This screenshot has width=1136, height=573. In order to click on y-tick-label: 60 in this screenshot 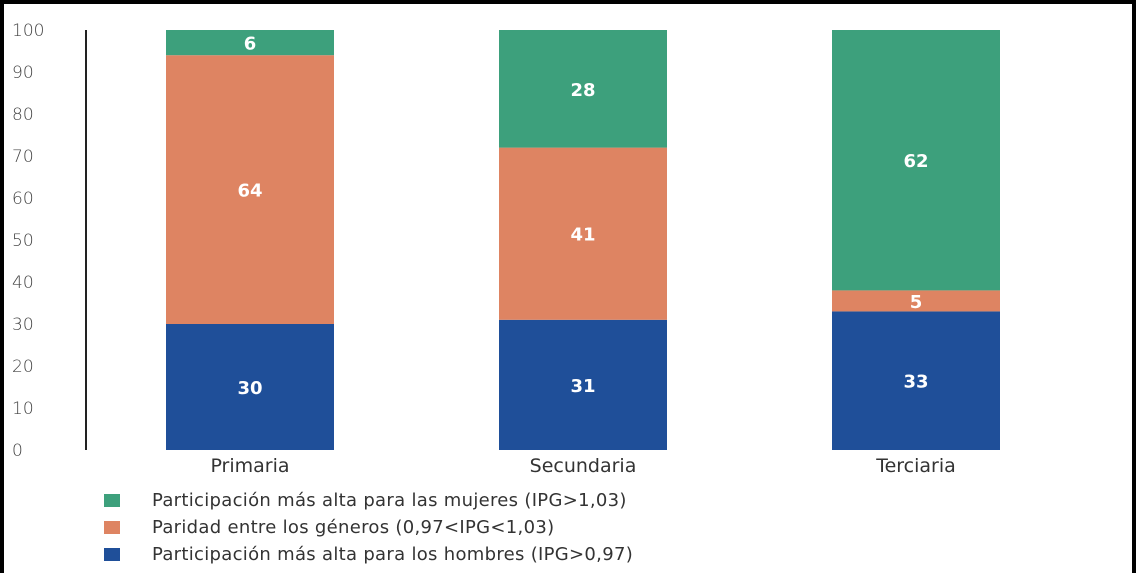, I will do `click(23, 199)`.